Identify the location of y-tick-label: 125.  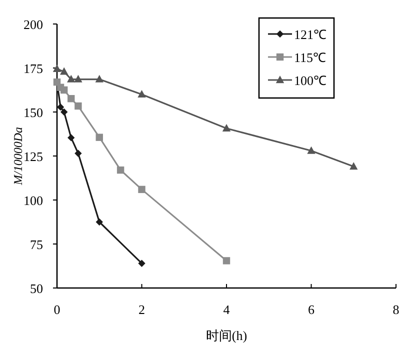
(33, 156).